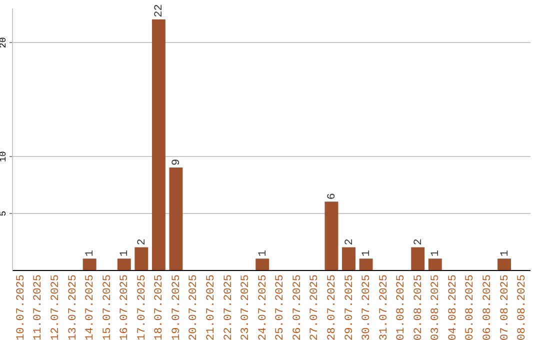 This screenshot has height=340, width=540. I want to click on x-tick-label: 18.07.2025, so click(160, 307).